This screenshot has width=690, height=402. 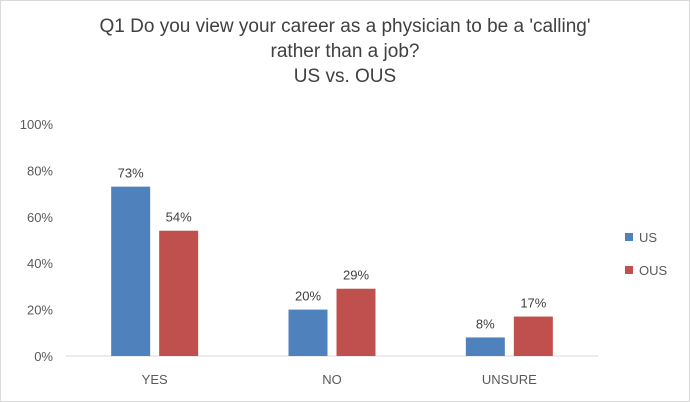 I want to click on data-label: 73%, so click(x=131, y=173).